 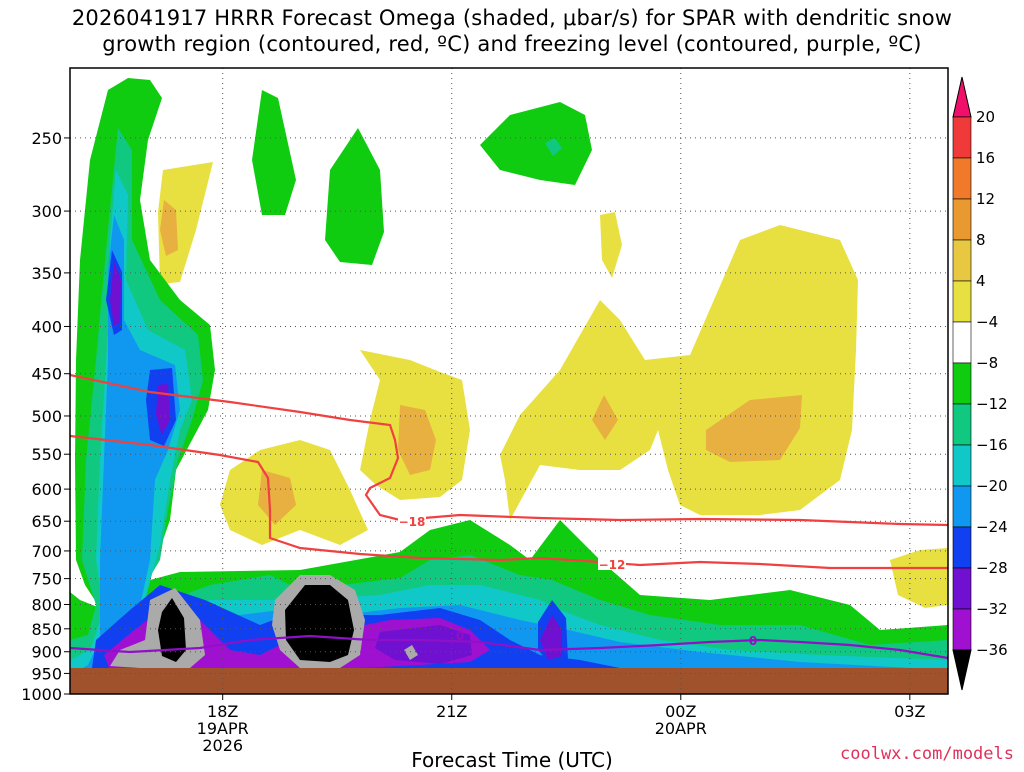 What do you see at coordinates (992, 609) in the screenshot?
I see `colorbar-label: −32` at bounding box center [992, 609].